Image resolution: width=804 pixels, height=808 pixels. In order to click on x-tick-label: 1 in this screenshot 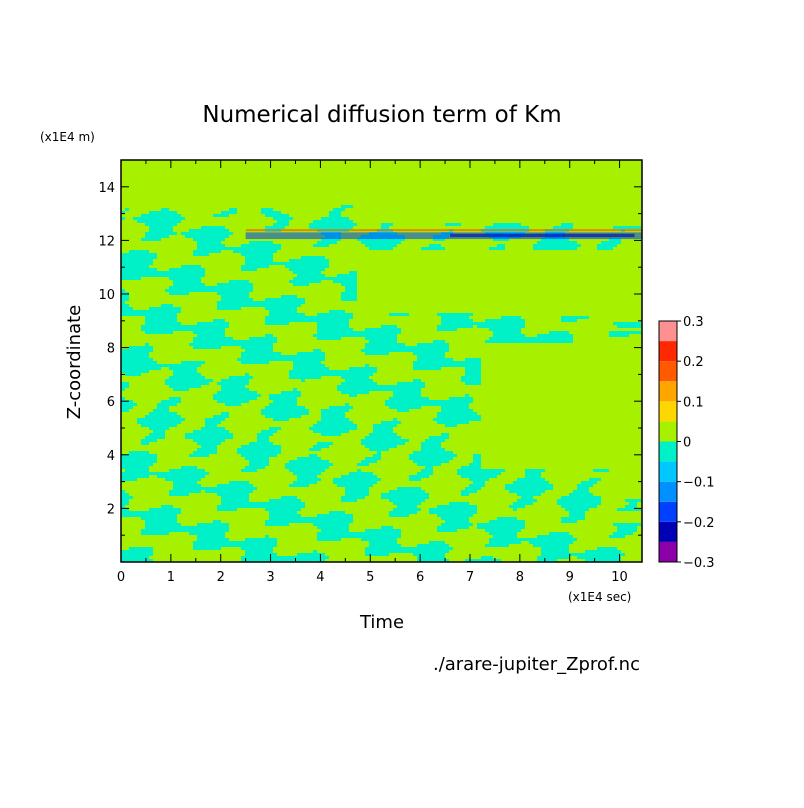, I will do `click(171, 577)`.